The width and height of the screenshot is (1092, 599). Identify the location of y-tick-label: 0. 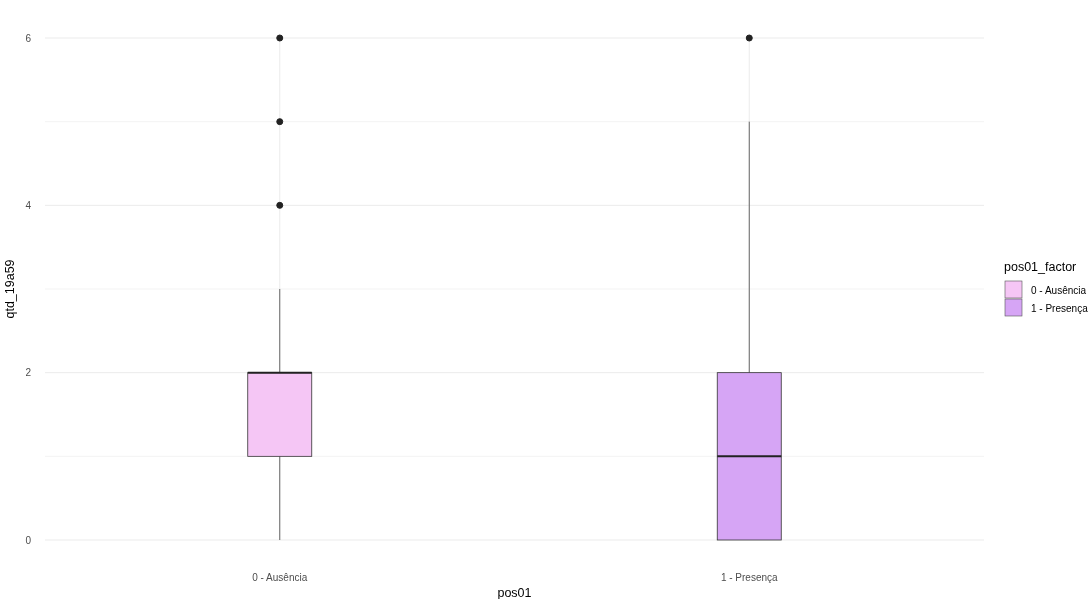
(28, 540).